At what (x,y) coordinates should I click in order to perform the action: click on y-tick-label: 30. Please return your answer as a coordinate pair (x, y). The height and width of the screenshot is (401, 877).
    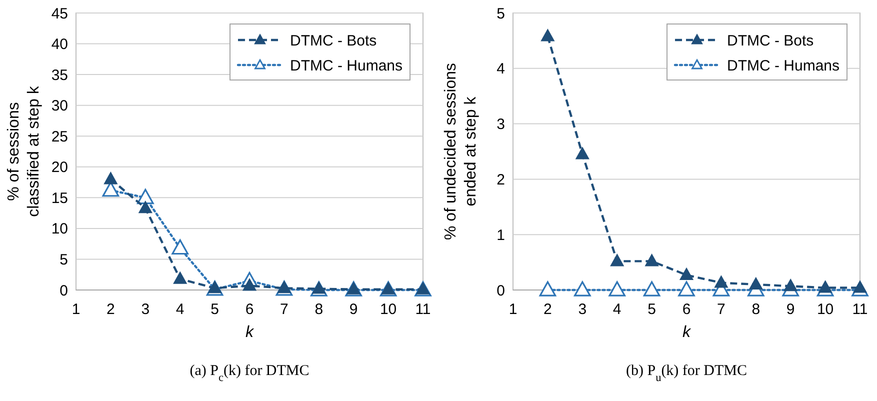
    Looking at the image, I should click on (59, 106).